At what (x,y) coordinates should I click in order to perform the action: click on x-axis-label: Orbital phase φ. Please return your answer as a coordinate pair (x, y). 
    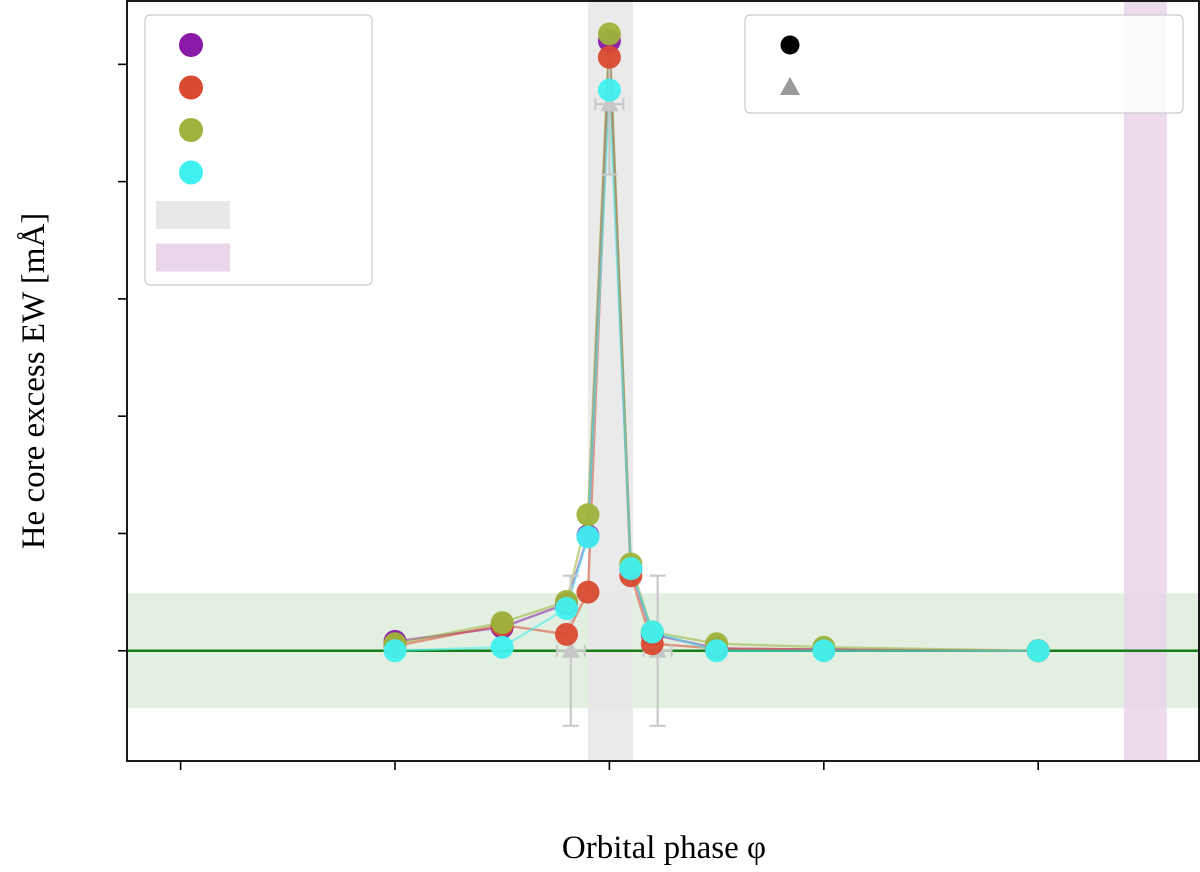
    Looking at the image, I should click on (664, 848).